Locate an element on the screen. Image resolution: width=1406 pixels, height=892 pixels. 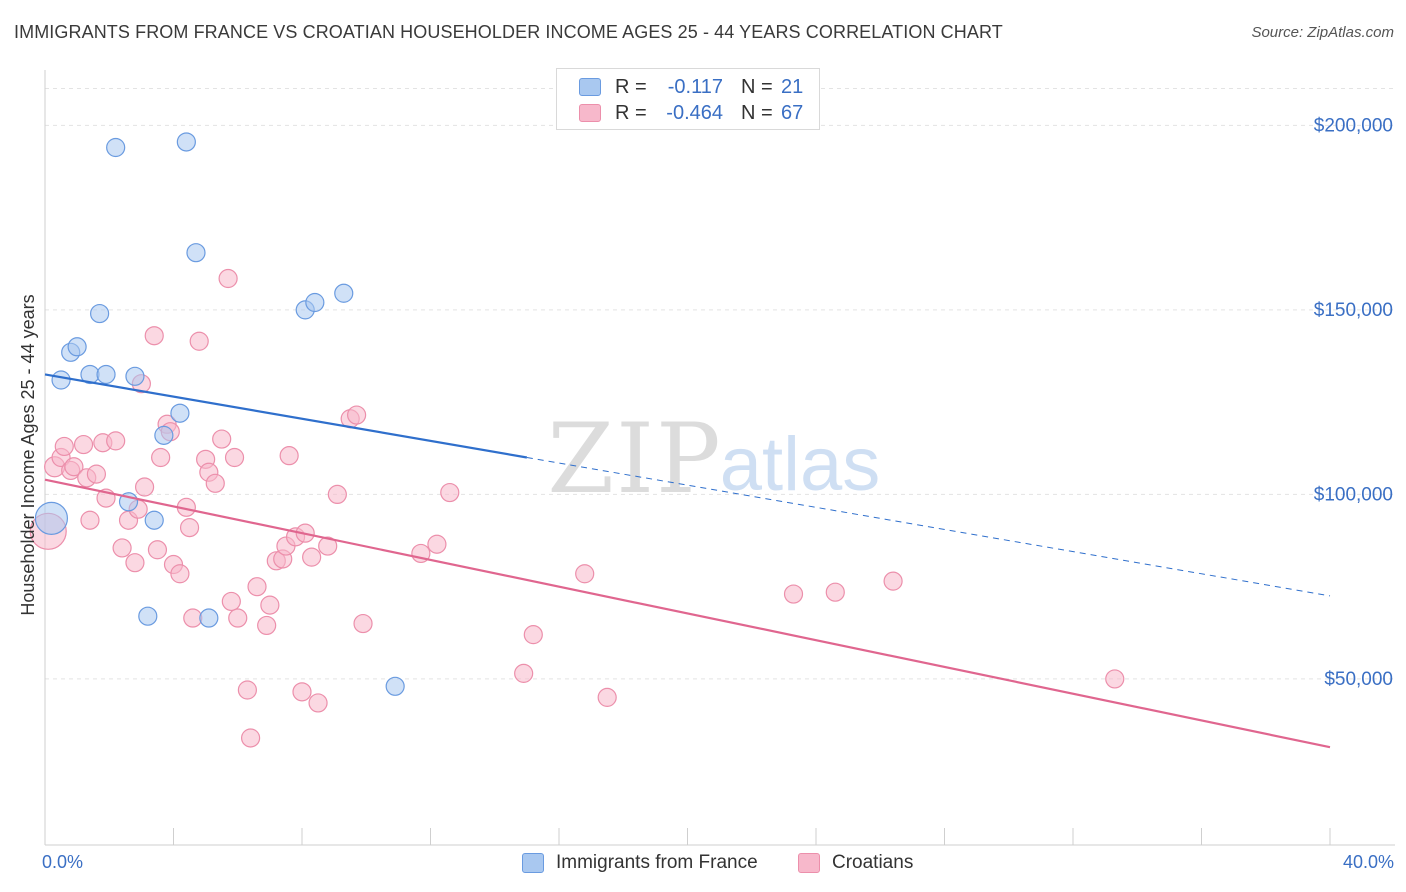
y-tick-label: $100,000 is located at coordinates (1353, 494).